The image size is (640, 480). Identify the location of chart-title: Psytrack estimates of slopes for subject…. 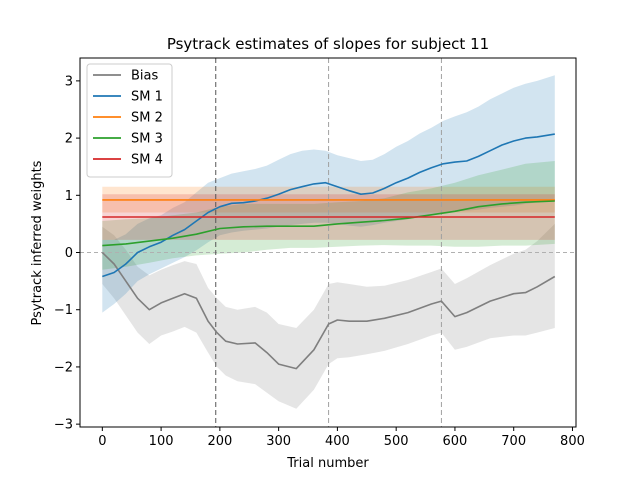
(328, 44).